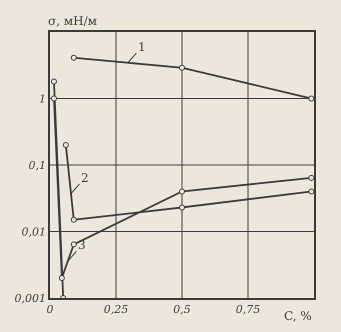 The image size is (341, 332). What do you see at coordinates (72, 21) in the screenshot?
I see `y-axis-title: σ, мН/м` at bounding box center [72, 21].